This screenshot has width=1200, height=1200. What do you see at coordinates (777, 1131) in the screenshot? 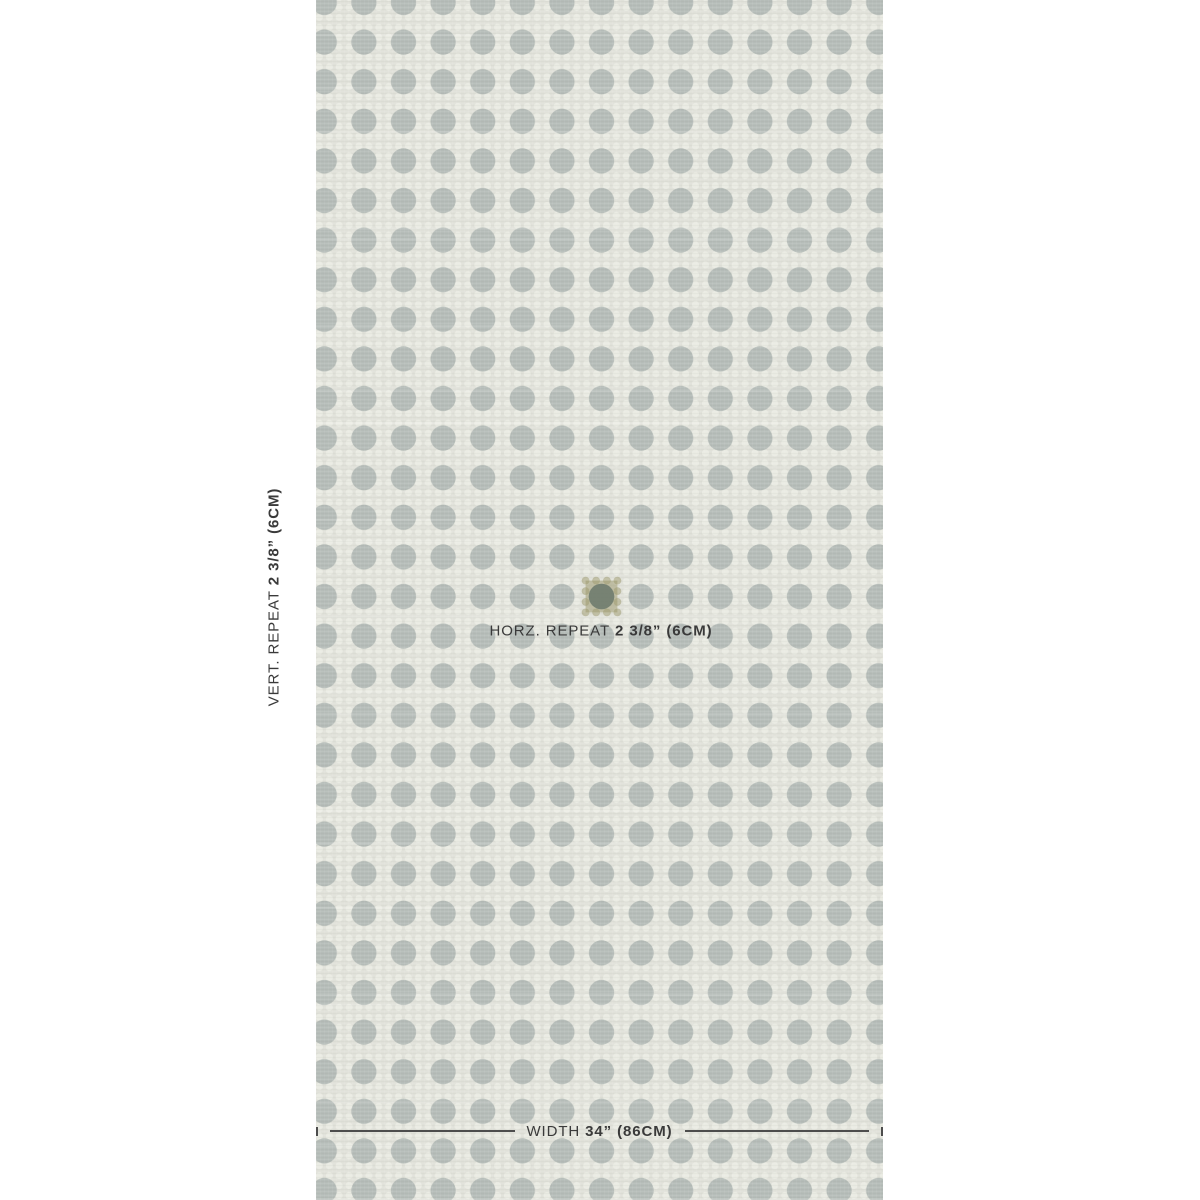
I see `dimension-line-right` at bounding box center [777, 1131].